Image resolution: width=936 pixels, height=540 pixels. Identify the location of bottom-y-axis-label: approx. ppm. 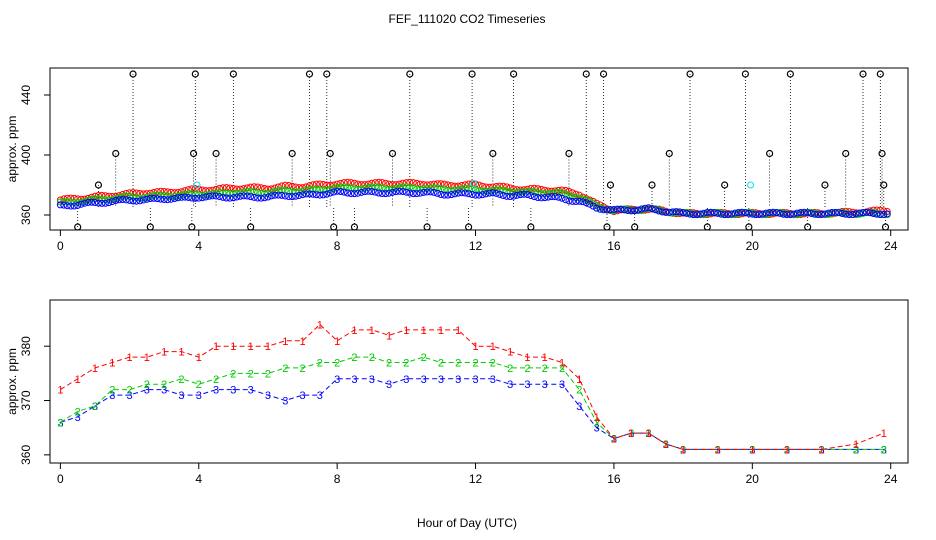
(12, 381).